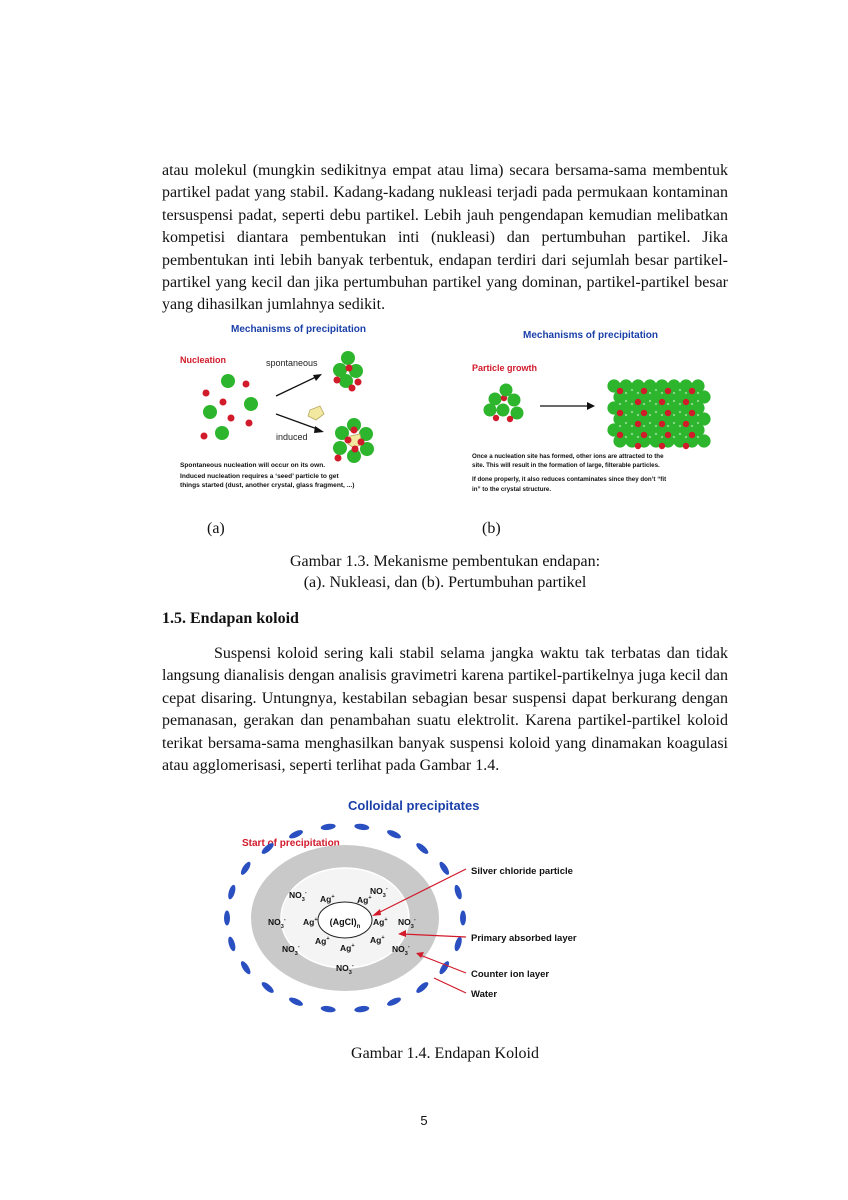  What do you see at coordinates (298, 329) in the screenshot?
I see `nucleation-title: Mechanisms of precipitation` at bounding box center [298, 329].